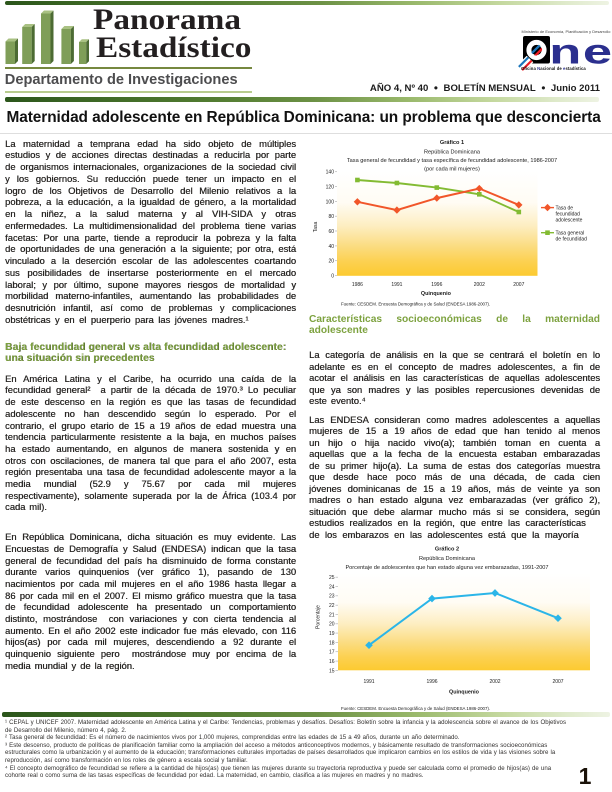  Describe the element at coordinates (332, 578) in the screenshot. I see `svg-text: 25` at that location.